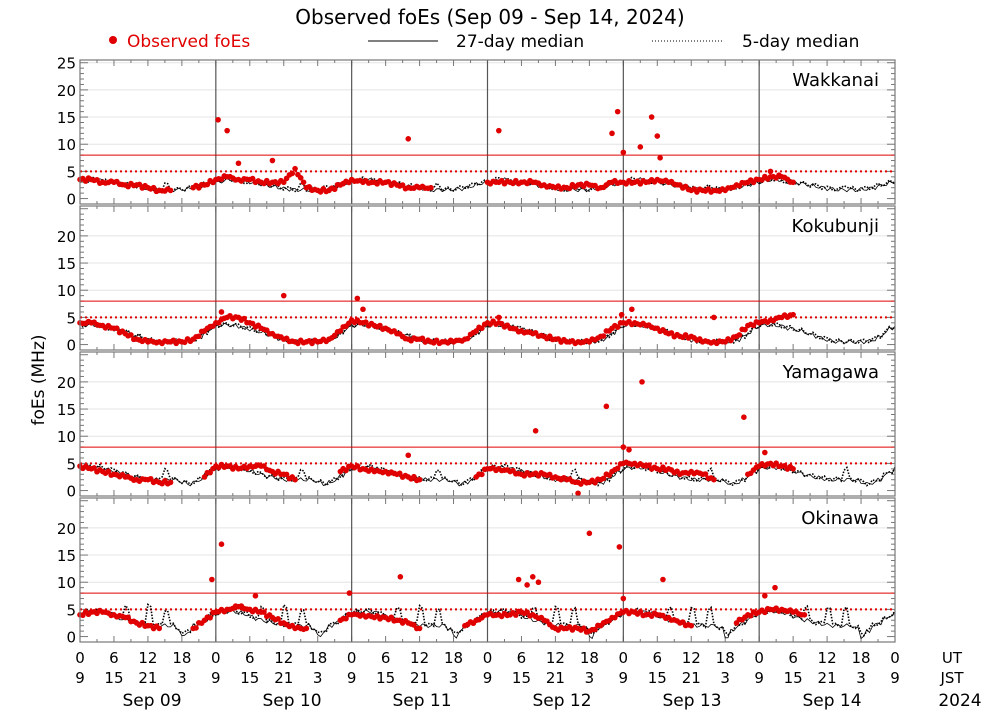 This screenshot has width=1000, height=714. Describe the element at coordinates (39, 379) in the screenshot. I see `y-axis-label: foEs (MHz)` at that location.